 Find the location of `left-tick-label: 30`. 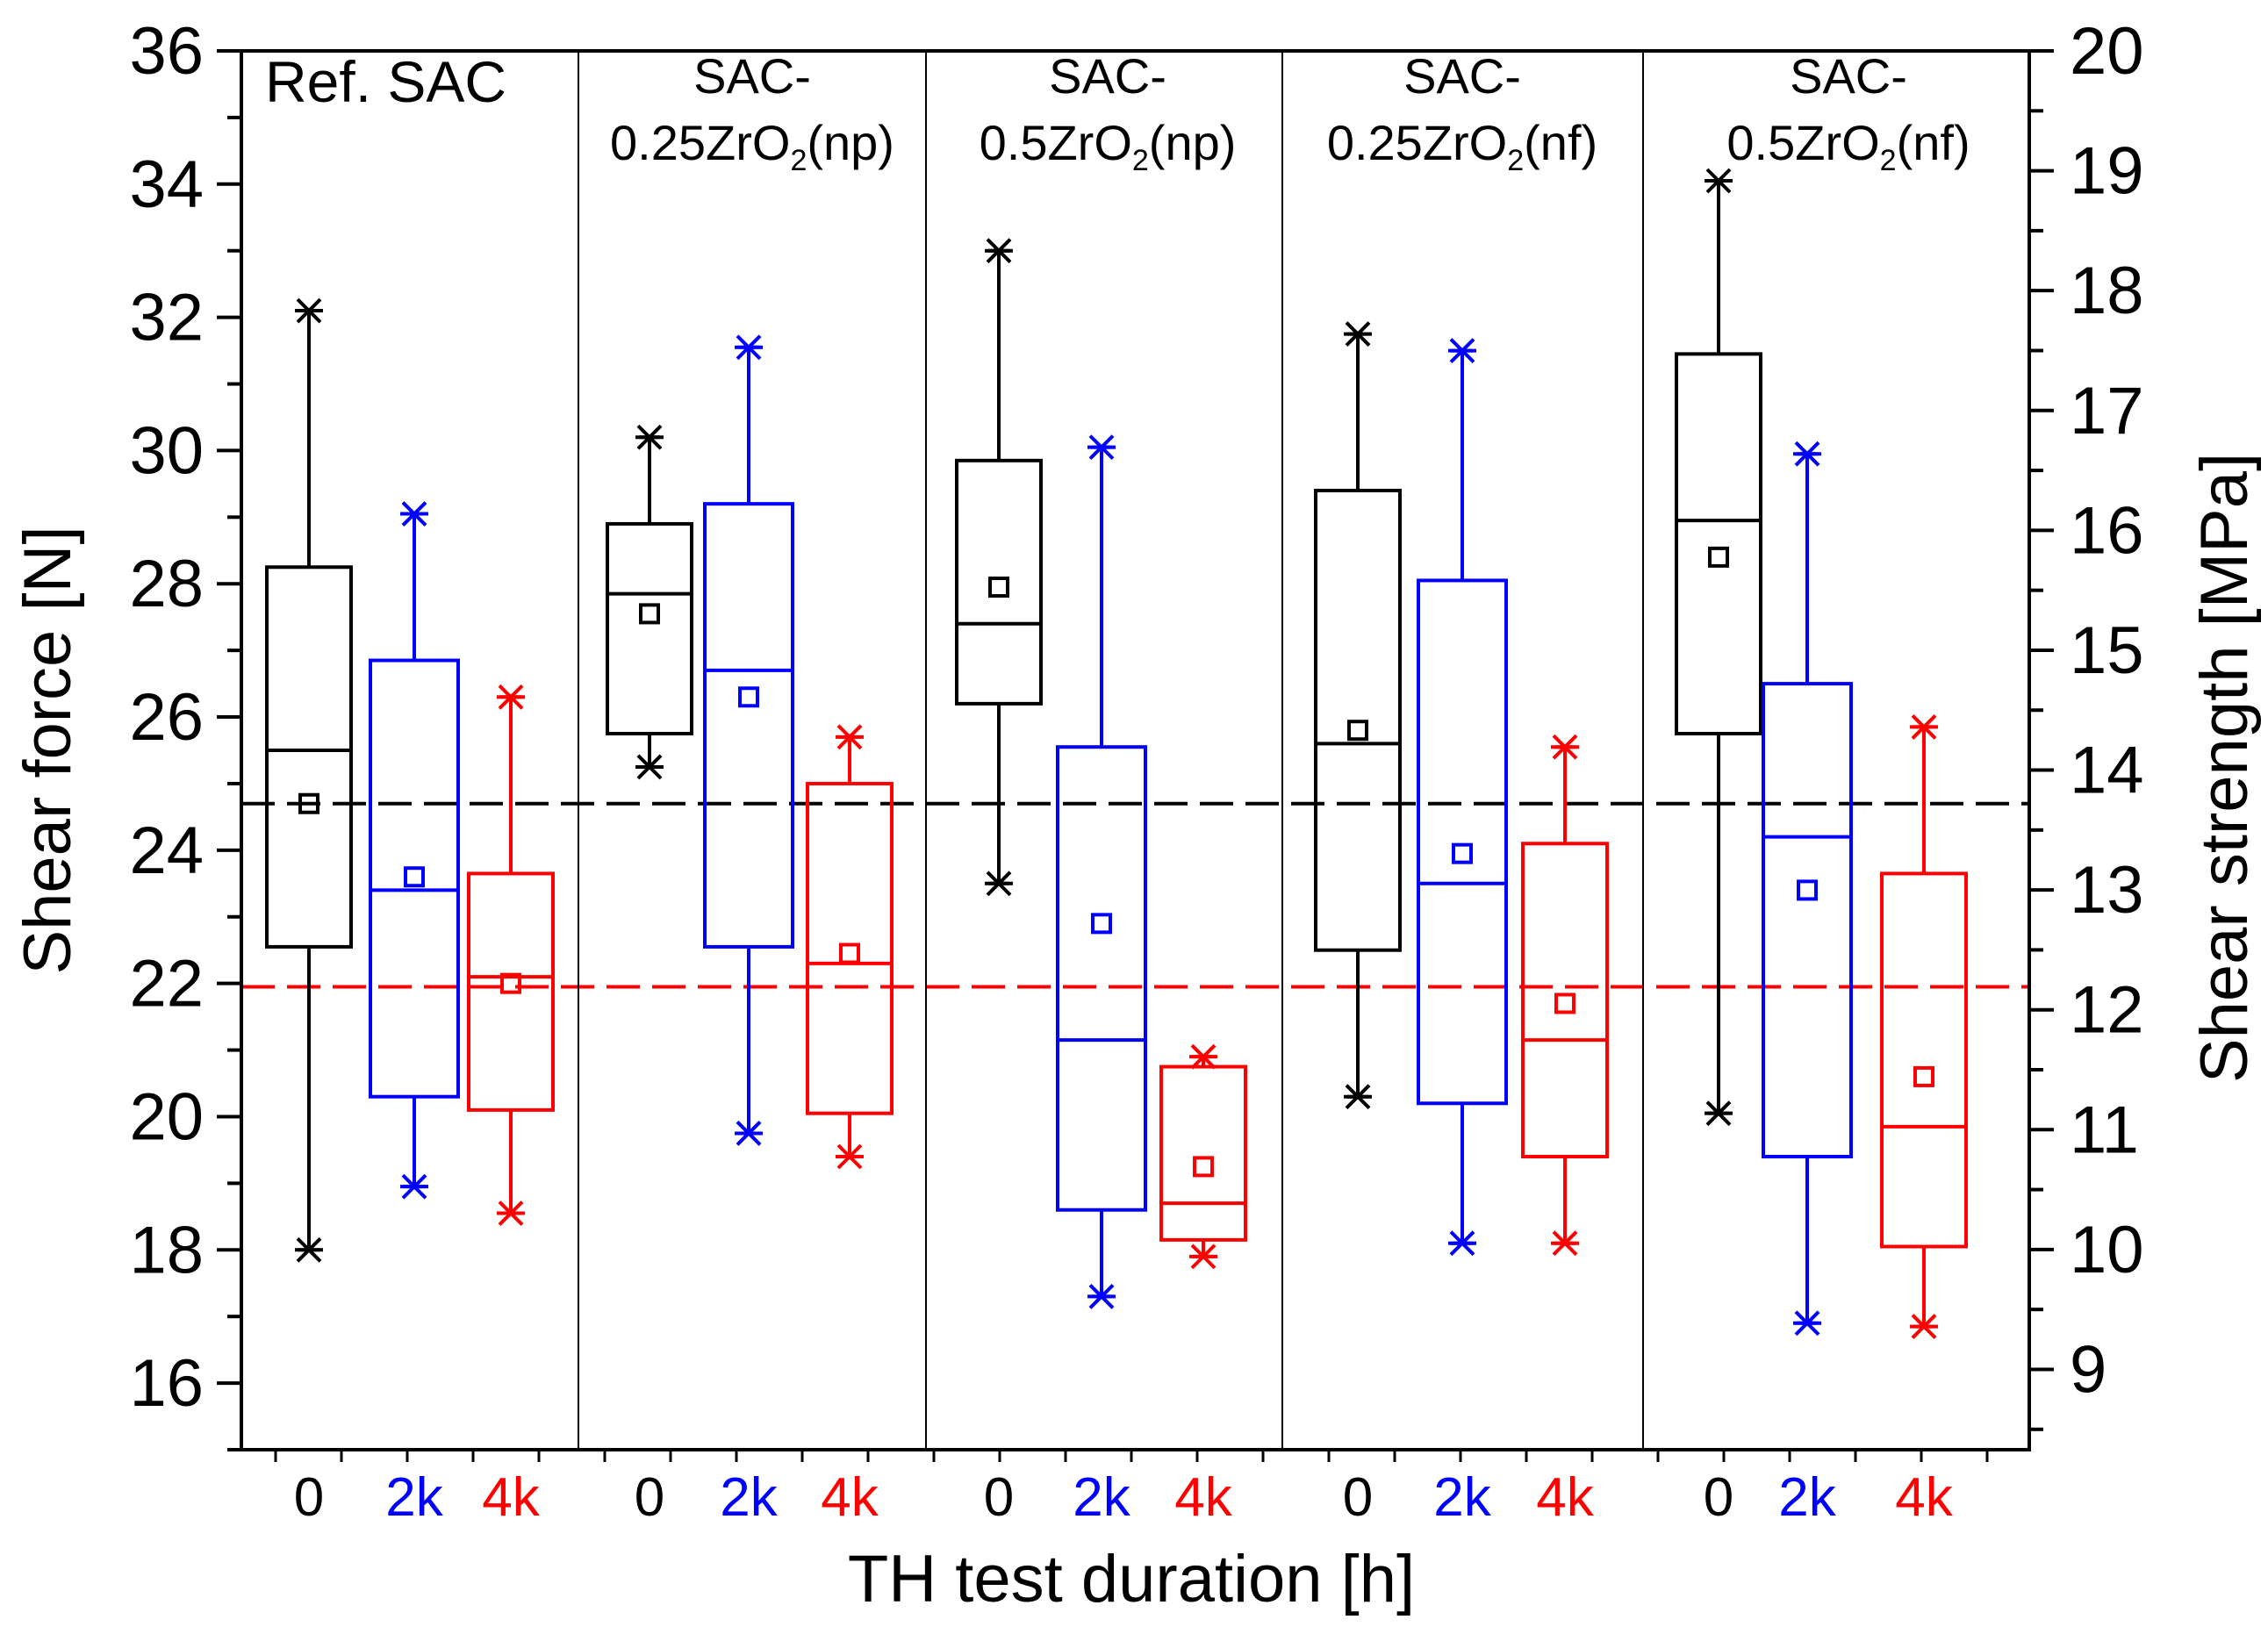

left-tick-label: 30 is located at coordinates (167, 450).